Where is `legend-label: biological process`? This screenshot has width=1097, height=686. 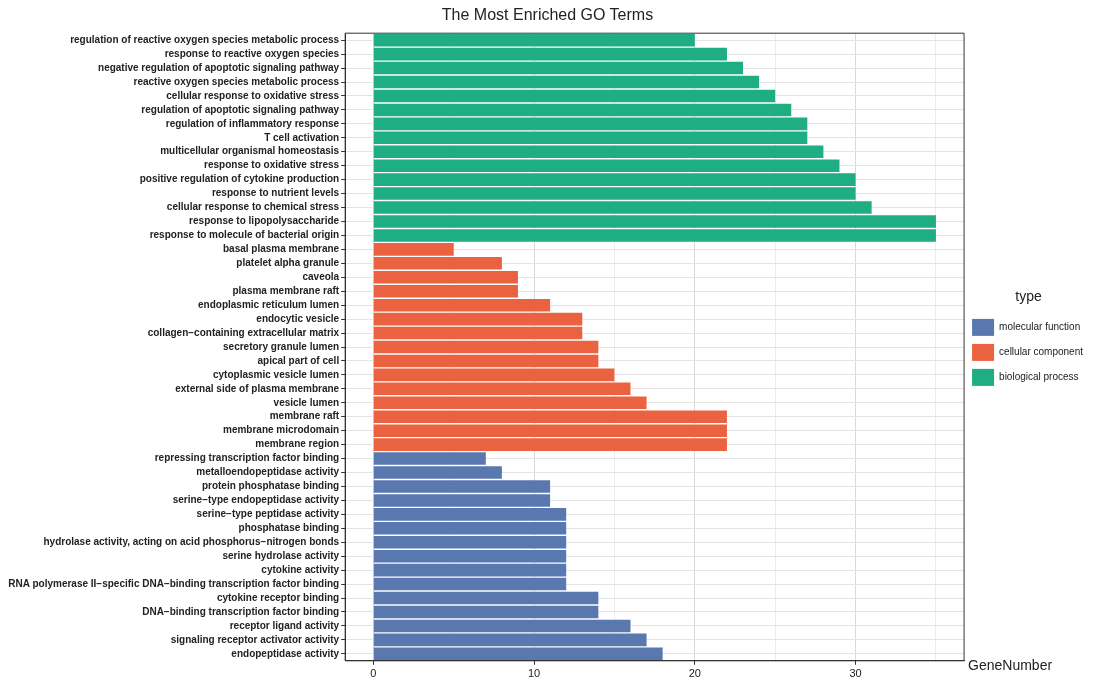
legend-label: biological process is located at coordinates (1039, 377).